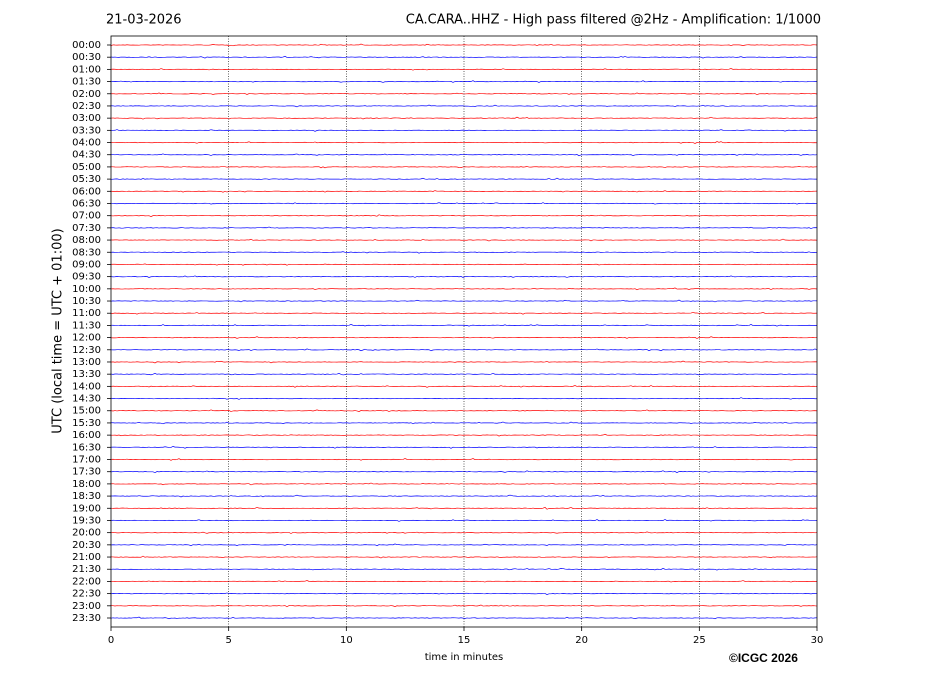 This screenshot has width=927, height=696. I want to click on y-tick-label: 14:30, so click(86, 399).